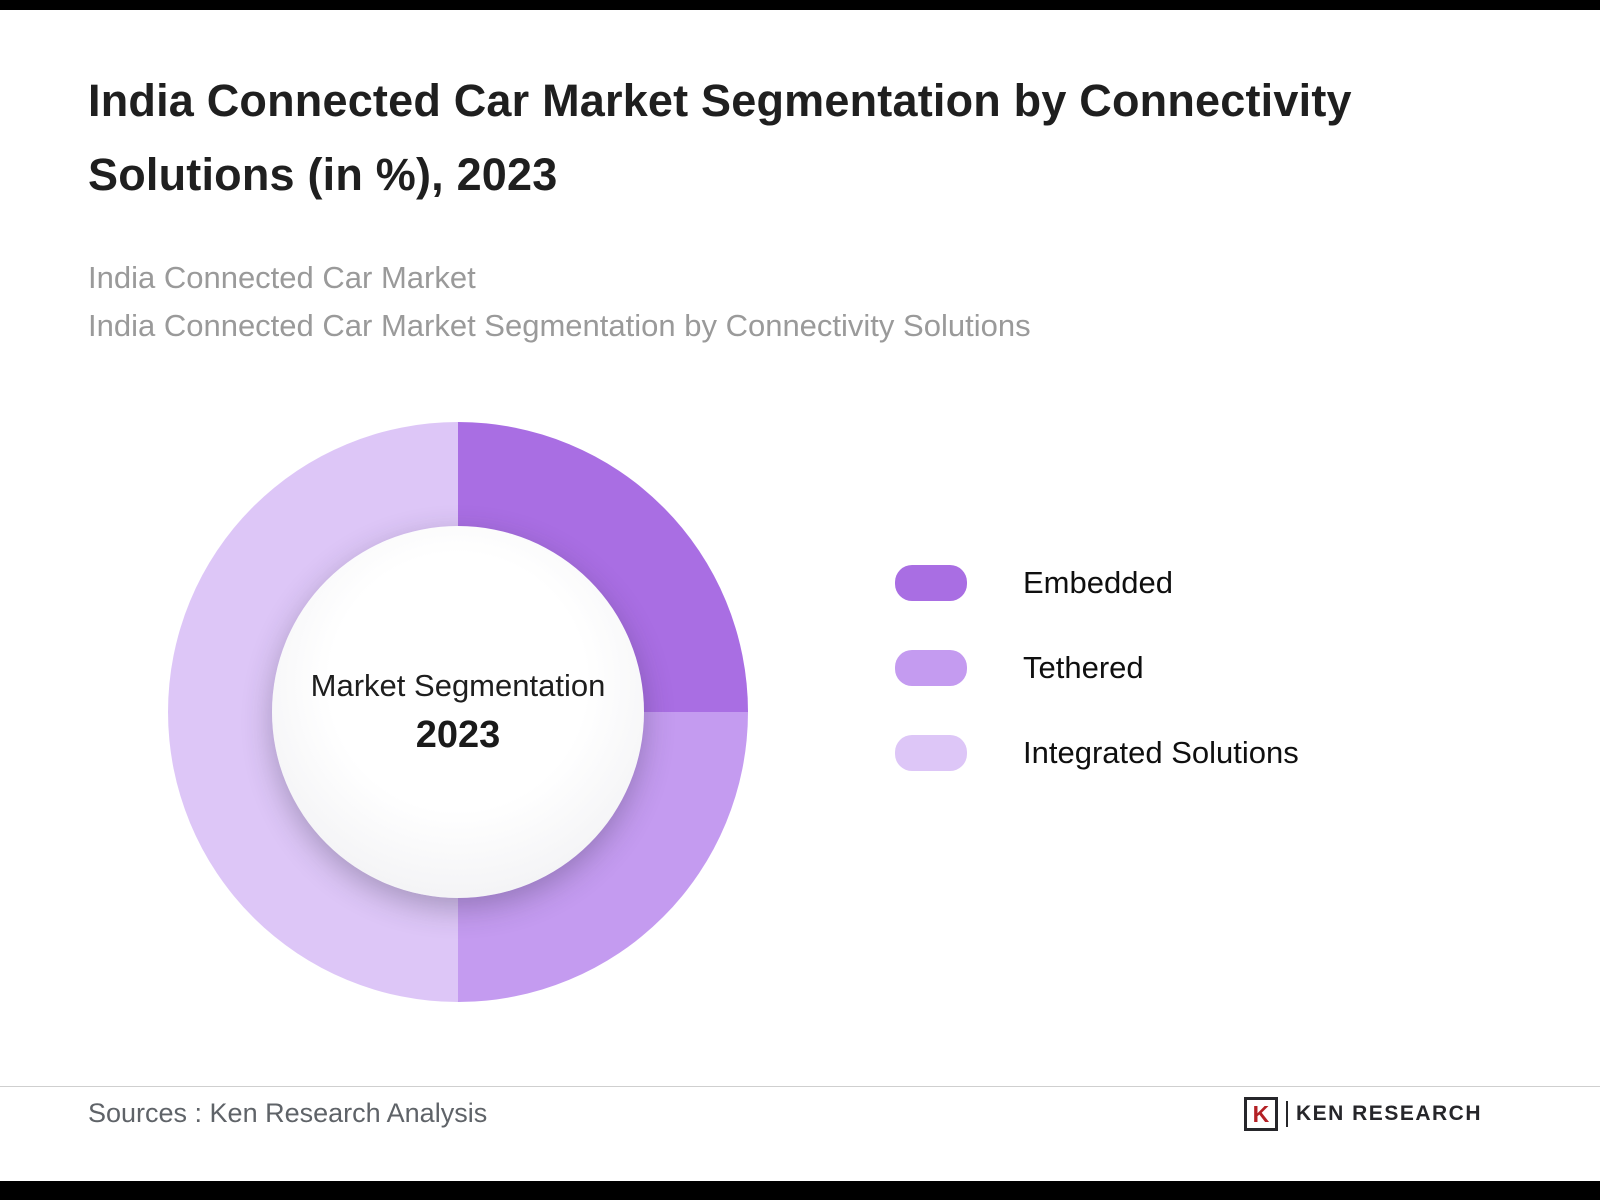  I want to click on source-text: Sources : Ken Research Analysis, so click(288, 1113).